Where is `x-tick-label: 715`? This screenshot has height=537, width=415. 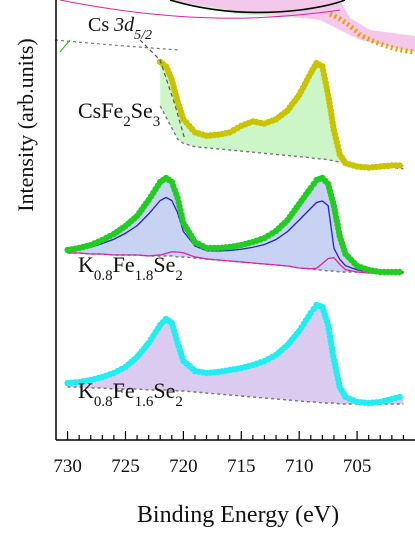
x-tick-label: 715 is located at coordinates (241, 466).